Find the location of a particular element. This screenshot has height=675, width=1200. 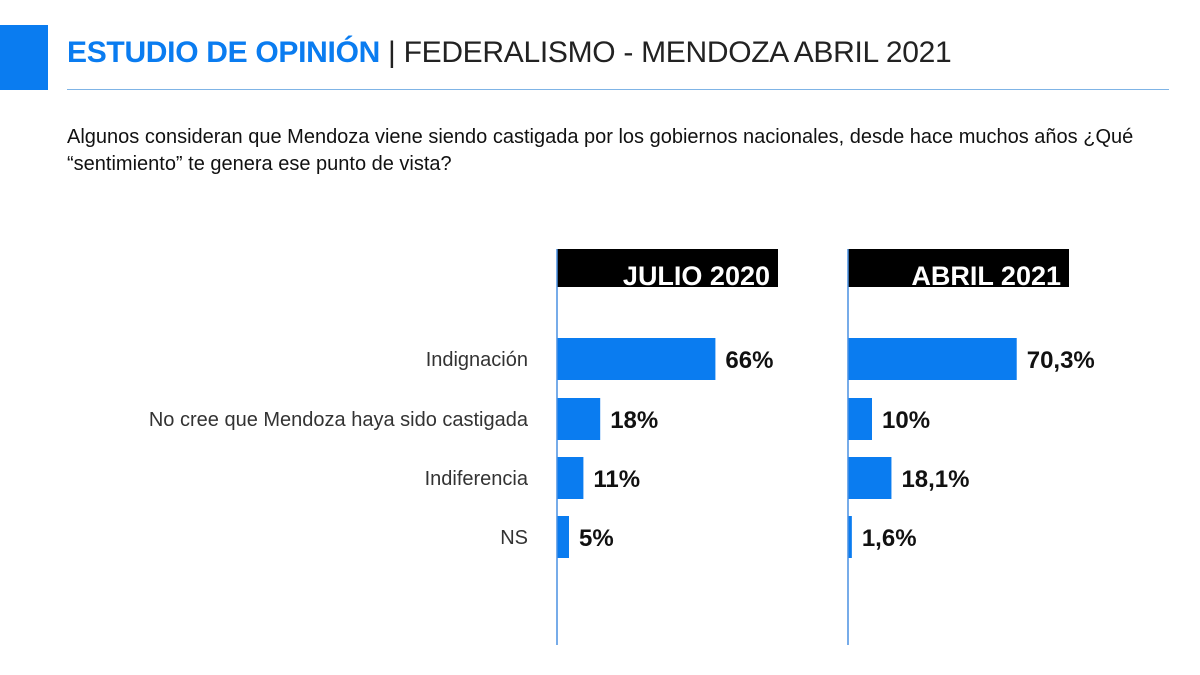

title-underline is located at coordinates (618, 89).